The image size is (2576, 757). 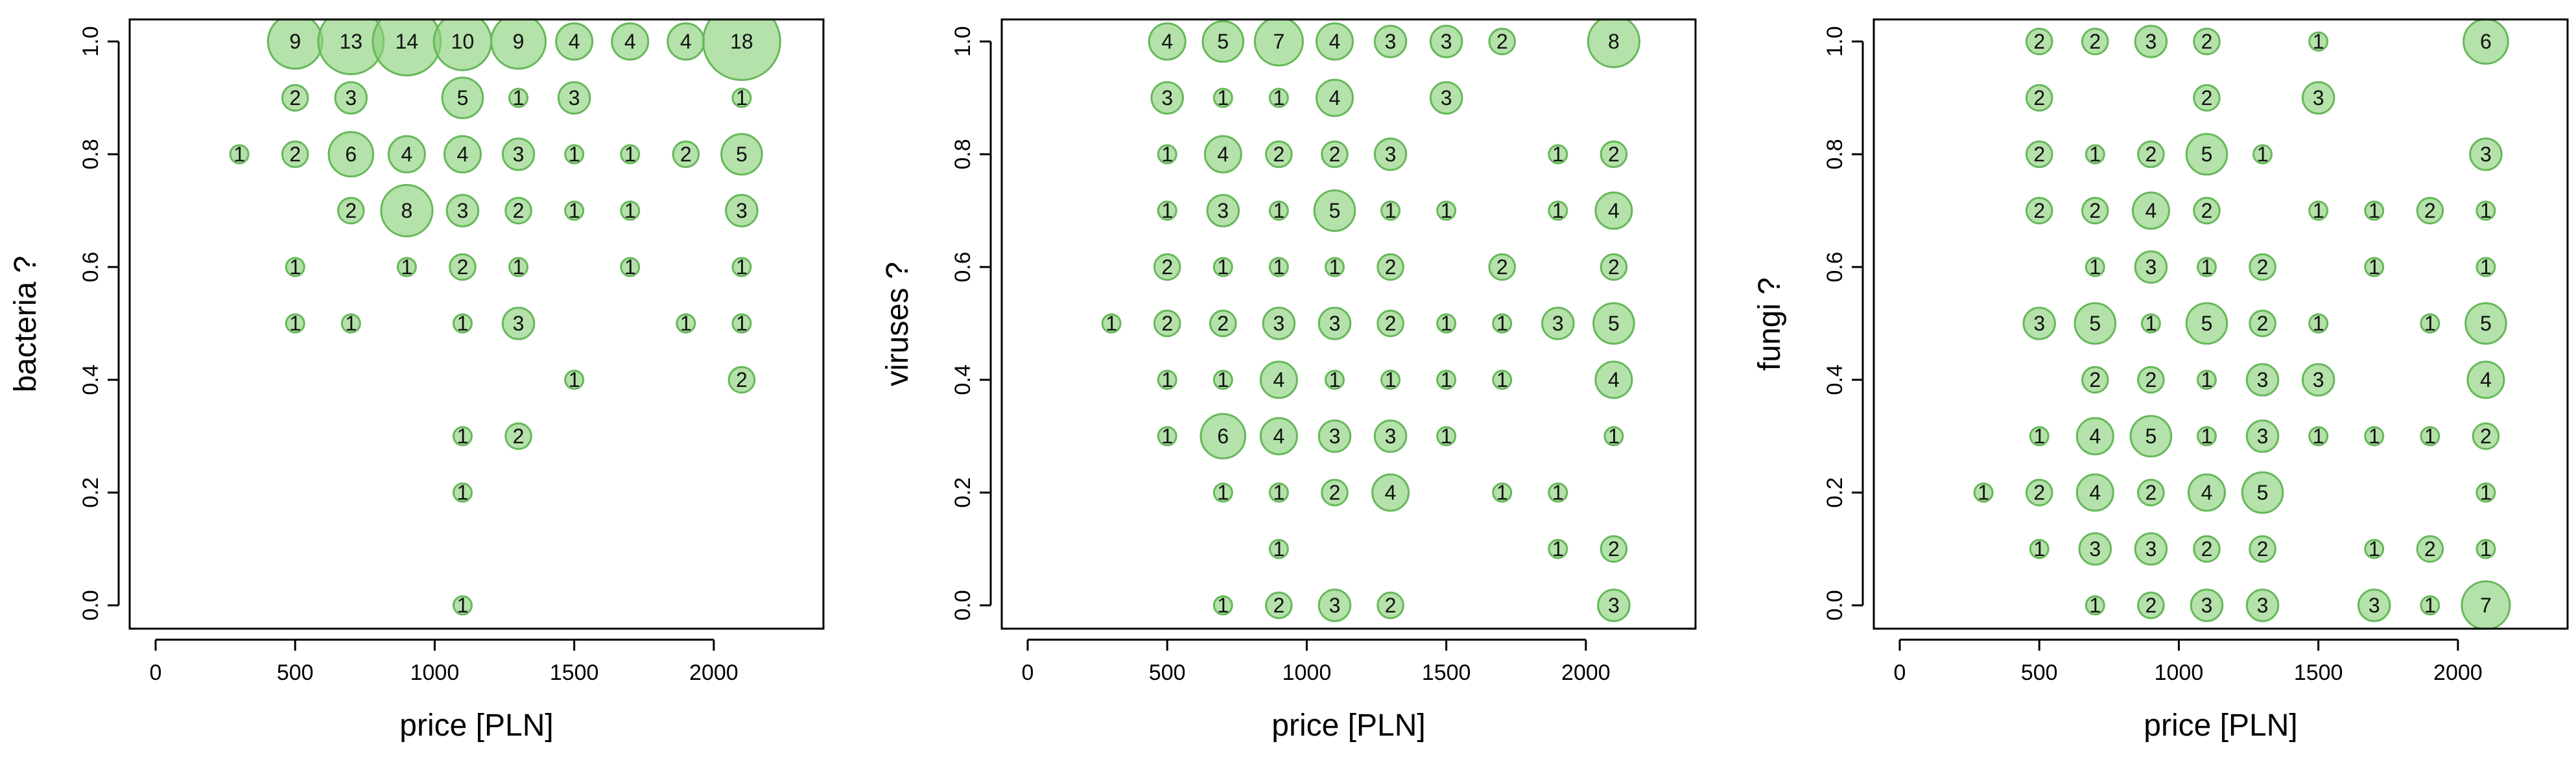 What do you see at coordinates (519, 41) in the screenshot?
I see `bubble-count-label: 9` at bounding box center [519, 41].